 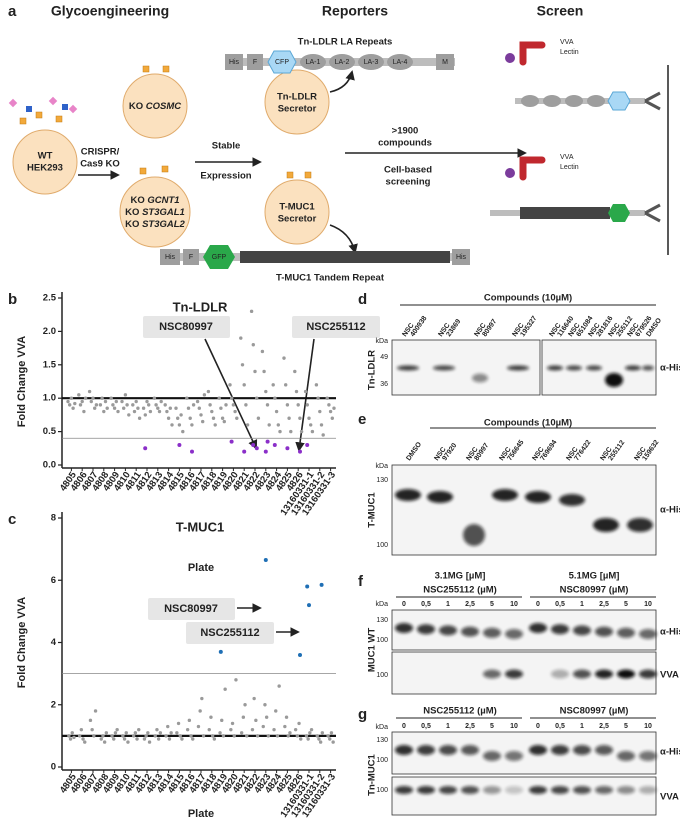 What do you see at coordinates (45, 168) in the screenshot?
I see `label: HEK293` at bounding box center [45, 168].